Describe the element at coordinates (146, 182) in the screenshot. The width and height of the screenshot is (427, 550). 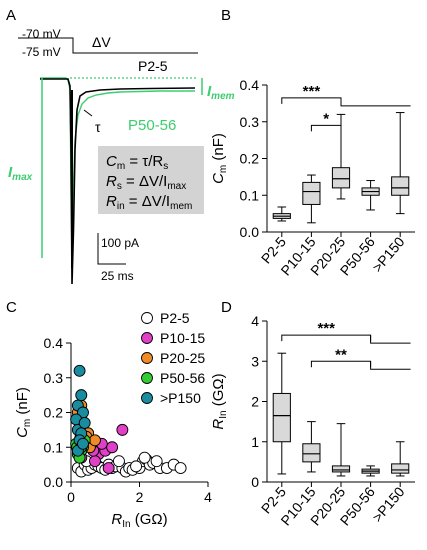
I see `formula-rs: Rs = ΔV/Imax` at that location.